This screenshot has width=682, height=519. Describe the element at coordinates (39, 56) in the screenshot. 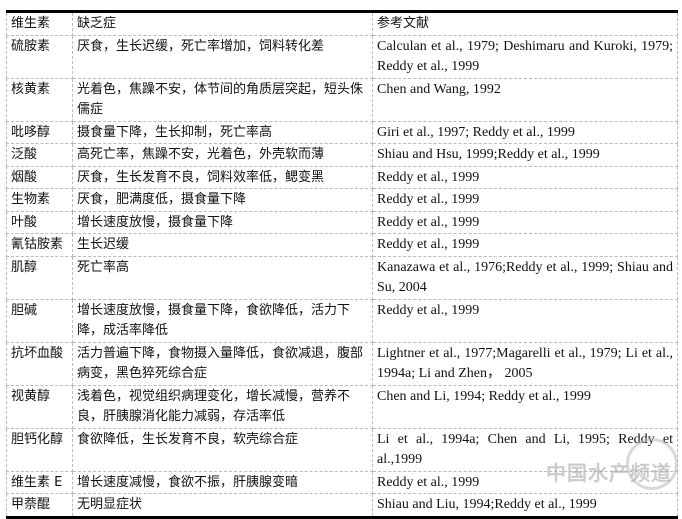

I see `cell-vitamin: 硫胺素` at that location.